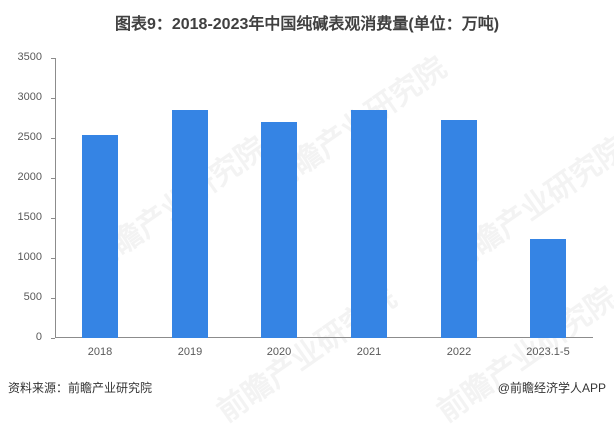 The height and width of the screenshot is (430, 614). I want to click on y-tick-label: 2500, so click(29, 137).